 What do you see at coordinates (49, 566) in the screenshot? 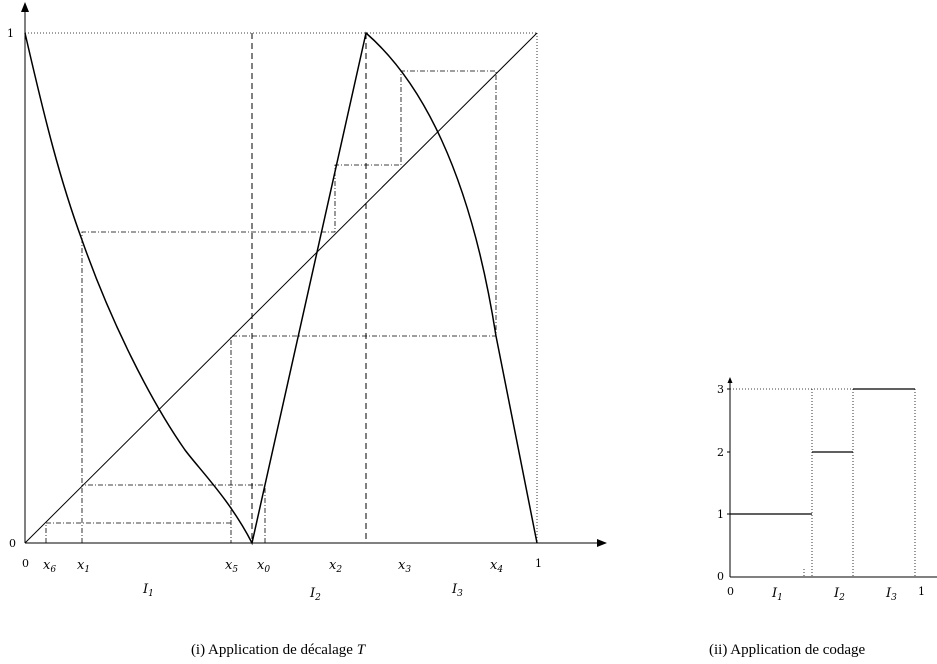
I see `x-point-x6: x6` at bounding box center [49, 566].